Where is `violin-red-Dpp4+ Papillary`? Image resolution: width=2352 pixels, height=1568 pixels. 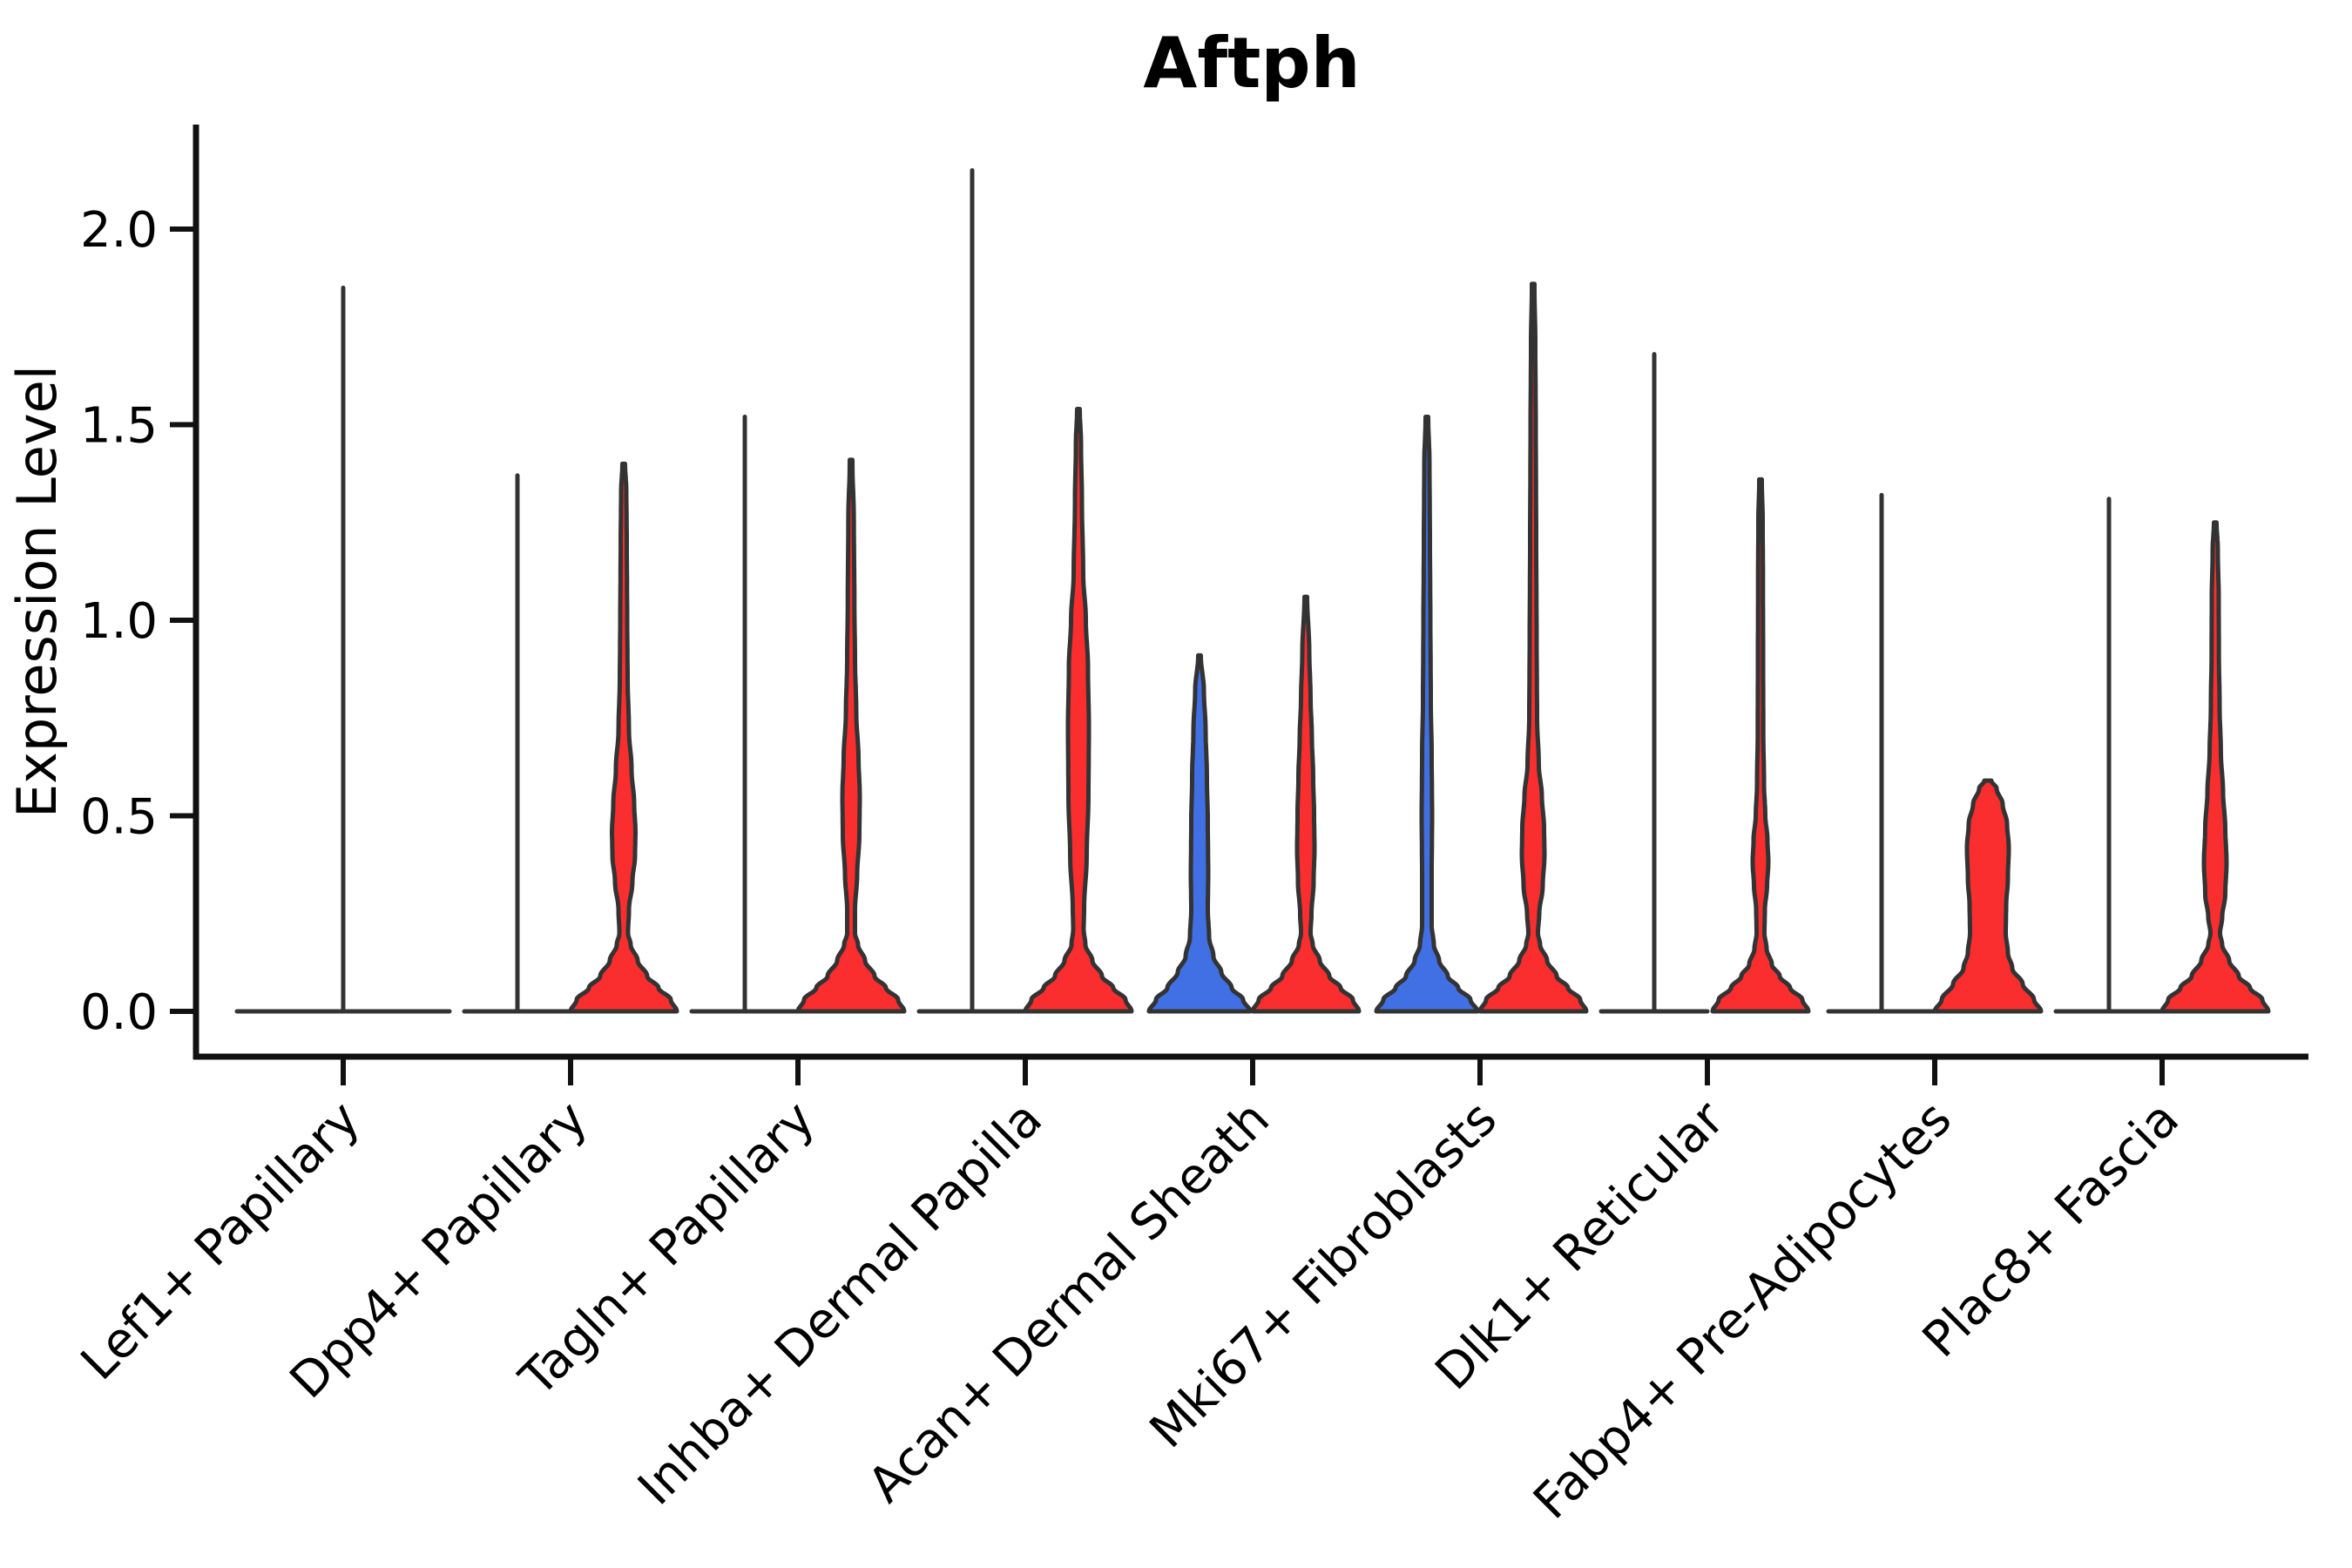
violin-red-Dpp4+ Papillary is located at coordinates (623, 737).